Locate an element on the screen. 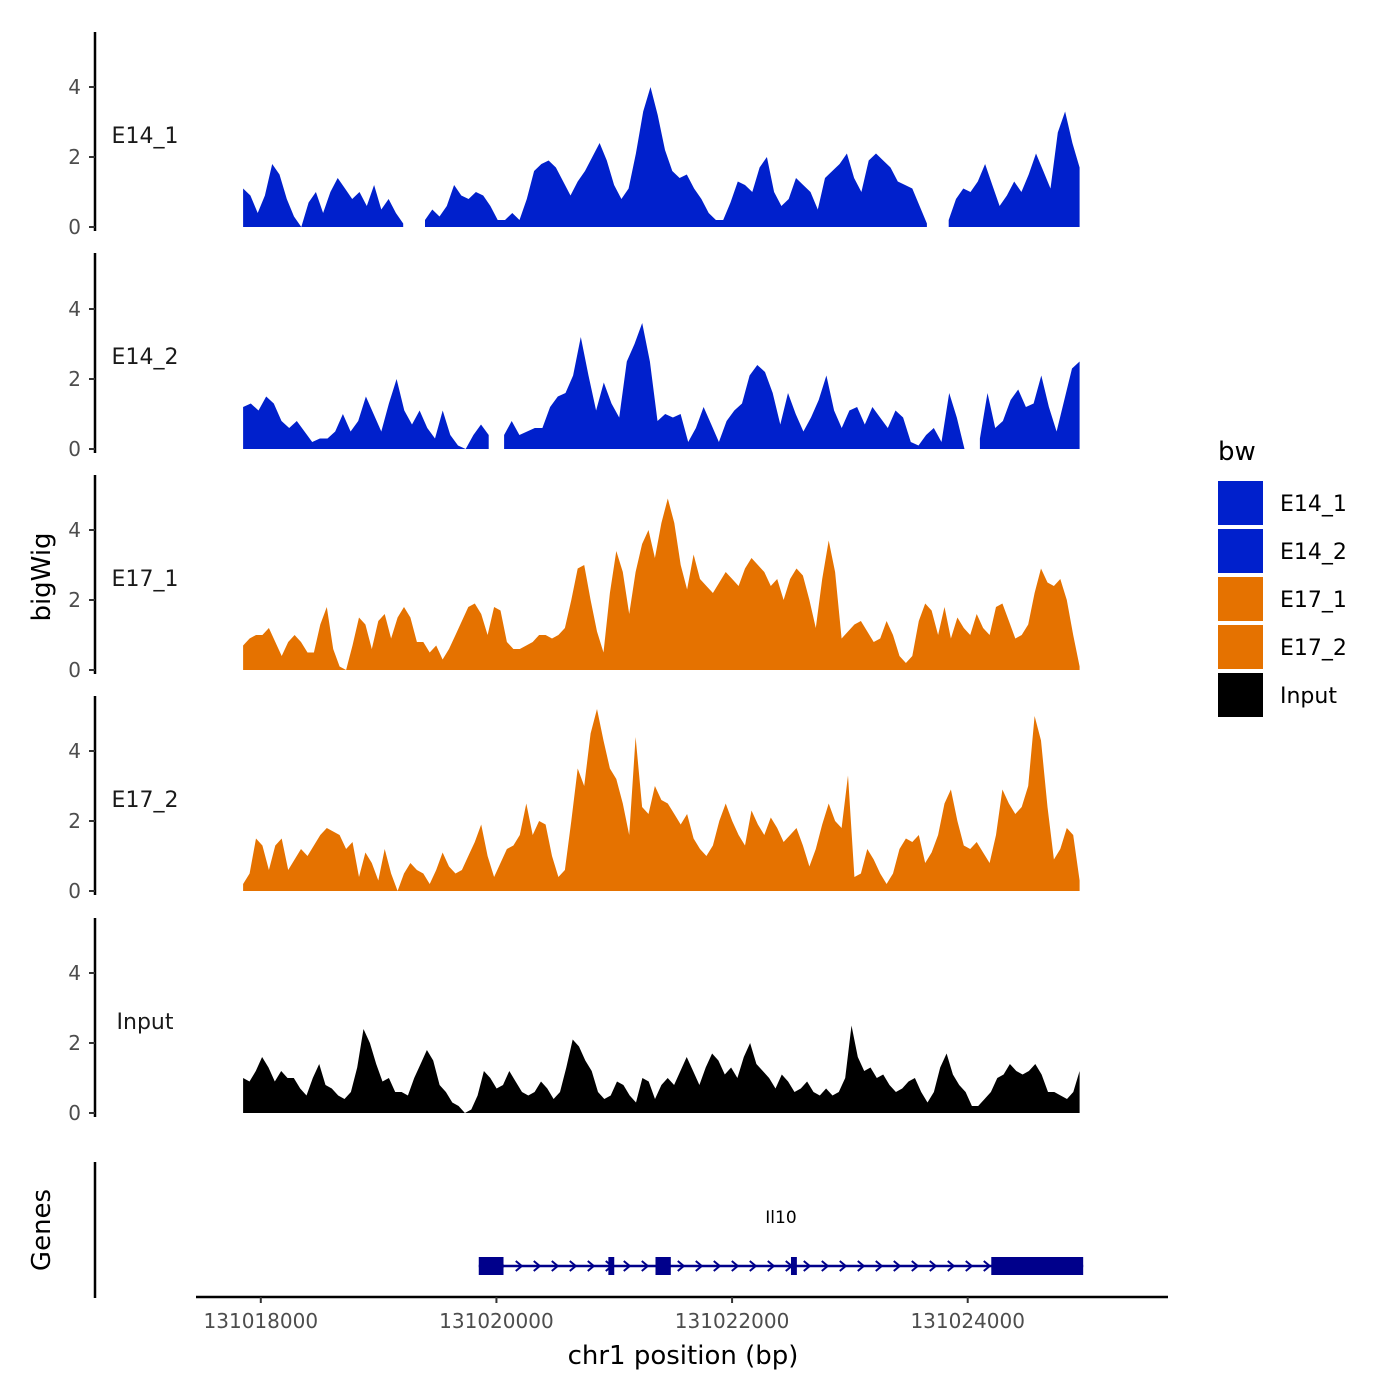 The width and height of the screenshot is (1400, 1400). legend-item: E17_1 is located at coordinates (1282, 599).